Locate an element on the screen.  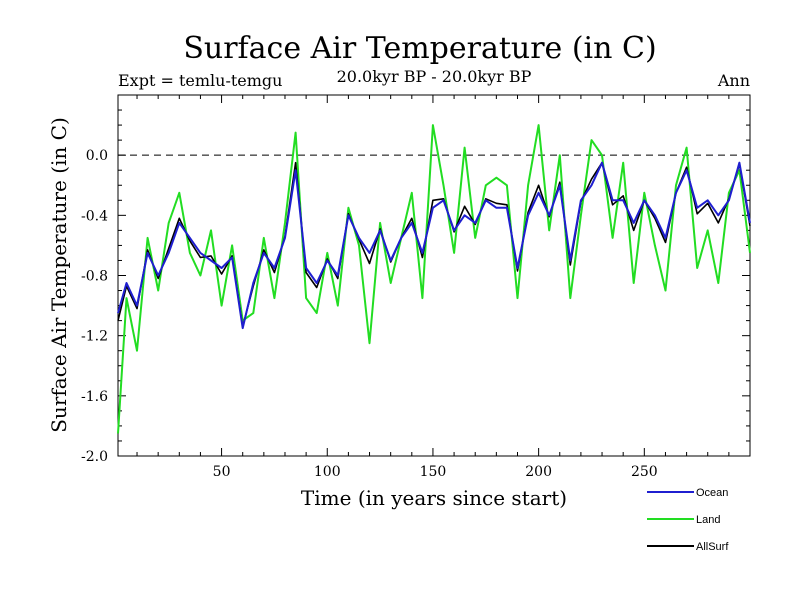
legend: Ocean Land AllSurf is located at coordinates (688, 520).